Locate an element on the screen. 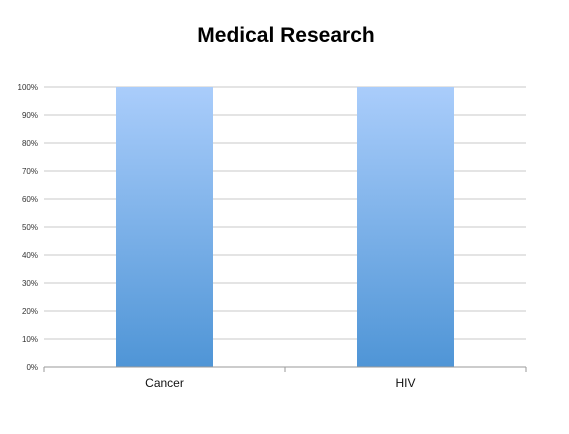 Image resolution: width=569 pixels, height=434 pixels. y-tick-label: 50% is located at coordinates (30, 227).